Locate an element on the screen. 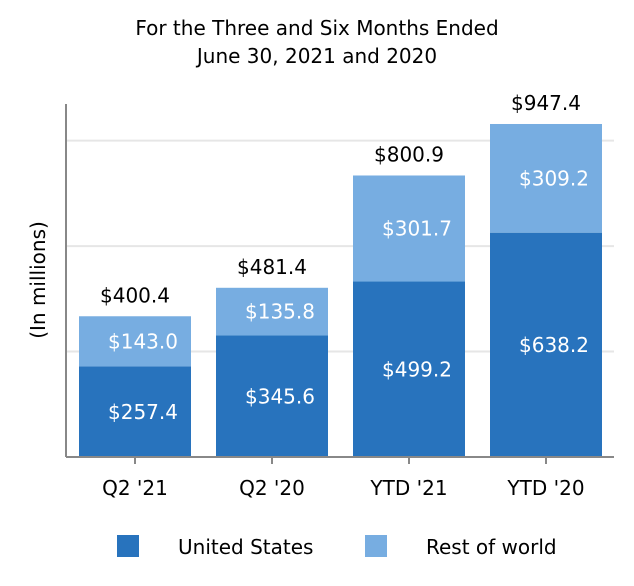 The width and height of the screenshot is (634, 586). total-label: $481.4 is located at coordinates (272, 267).